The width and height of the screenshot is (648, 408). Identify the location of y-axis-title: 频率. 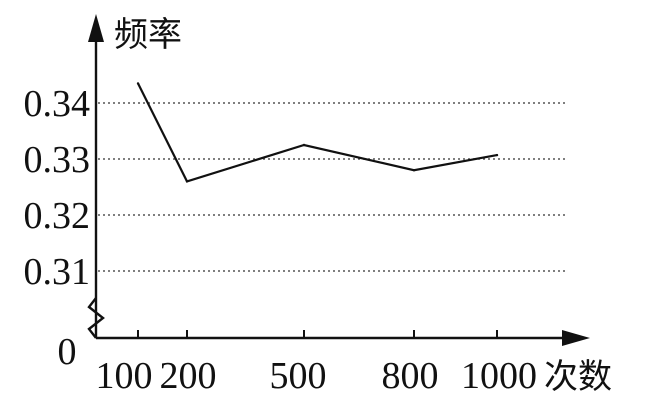
(148, 35).